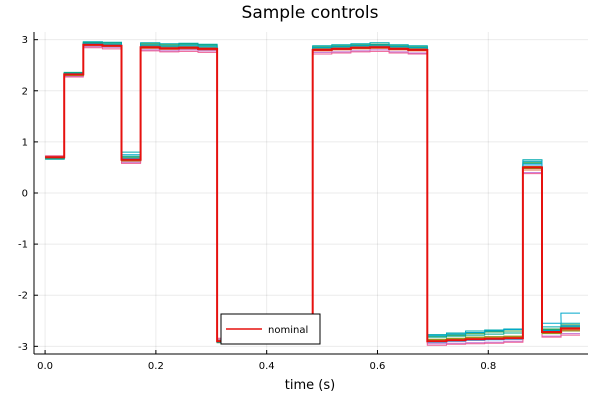  Describe the element at coordinates (25, 194) in the screenshot. I see `y-tick-label: 0` at that location.